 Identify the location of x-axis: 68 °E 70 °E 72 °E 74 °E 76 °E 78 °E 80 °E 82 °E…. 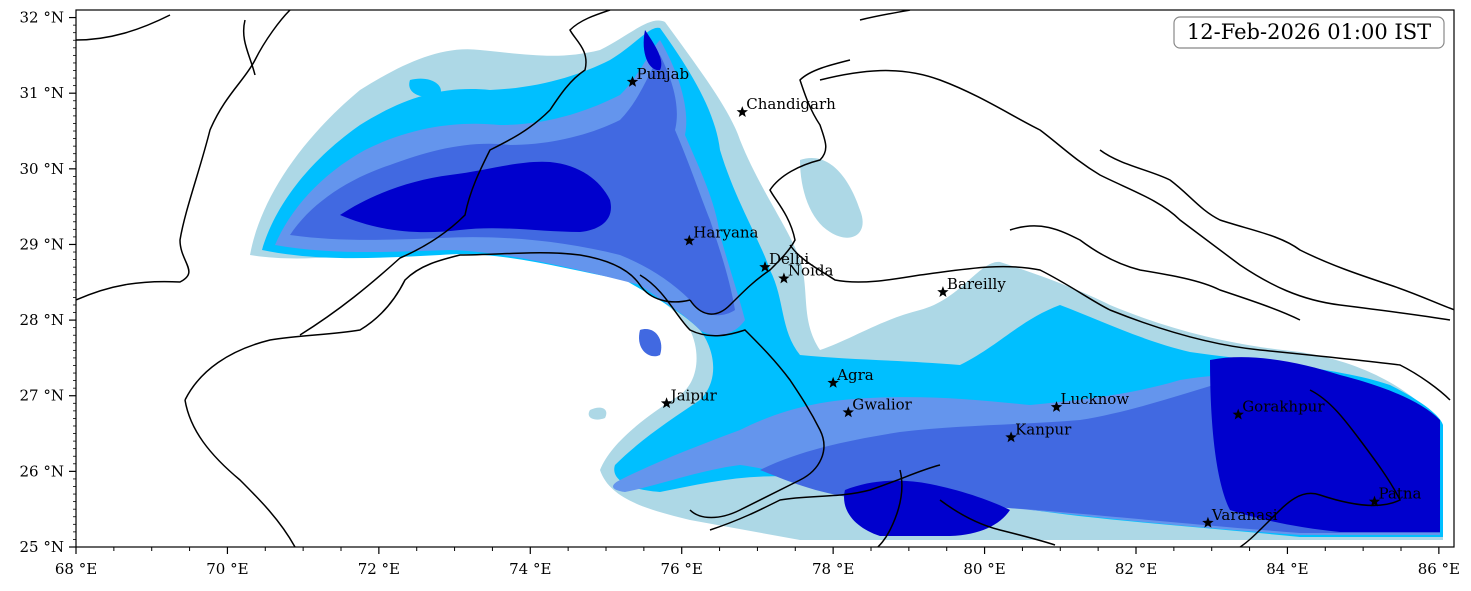
(757, 562).